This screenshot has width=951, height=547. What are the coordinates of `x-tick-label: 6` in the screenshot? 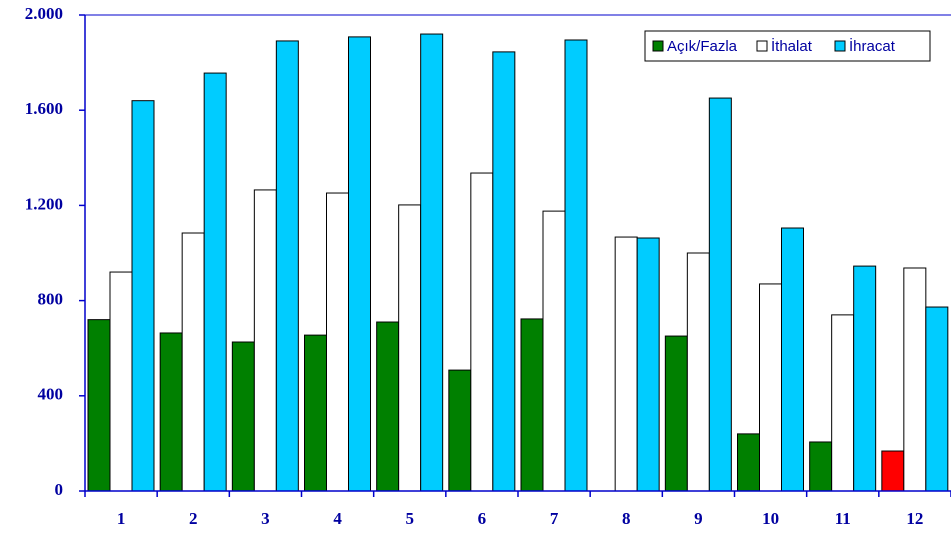 It's located at (482, 518).